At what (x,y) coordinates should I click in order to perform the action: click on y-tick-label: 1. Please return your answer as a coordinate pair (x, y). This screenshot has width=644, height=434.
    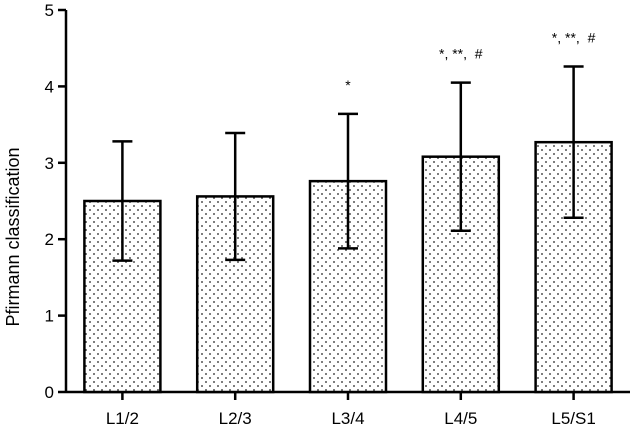
    Looking at the image, I should click on (49, 316).